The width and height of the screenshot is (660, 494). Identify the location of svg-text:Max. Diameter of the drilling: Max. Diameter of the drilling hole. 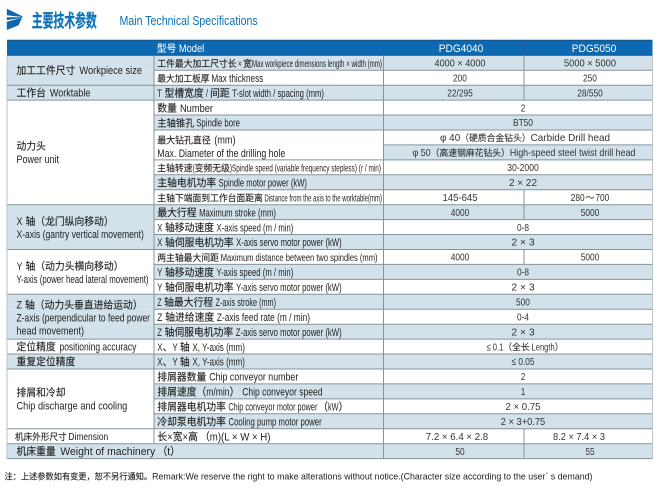
(221, 154).